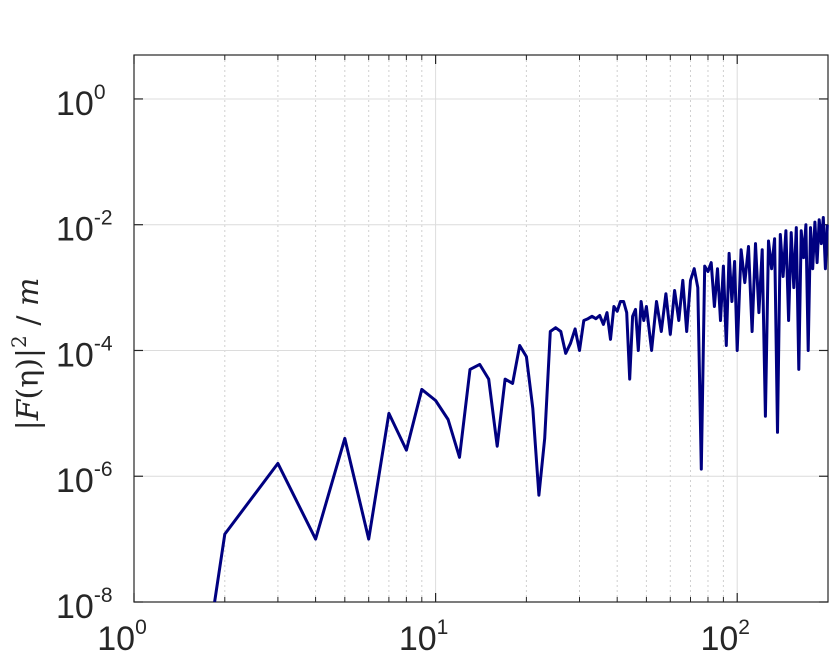 This screenshot has height=667, width=830. What do you see at coordinates (84, 353) in the screenshot?
I see `y-tick-label: 10⁻⁴` at bounding box center [84, 353].